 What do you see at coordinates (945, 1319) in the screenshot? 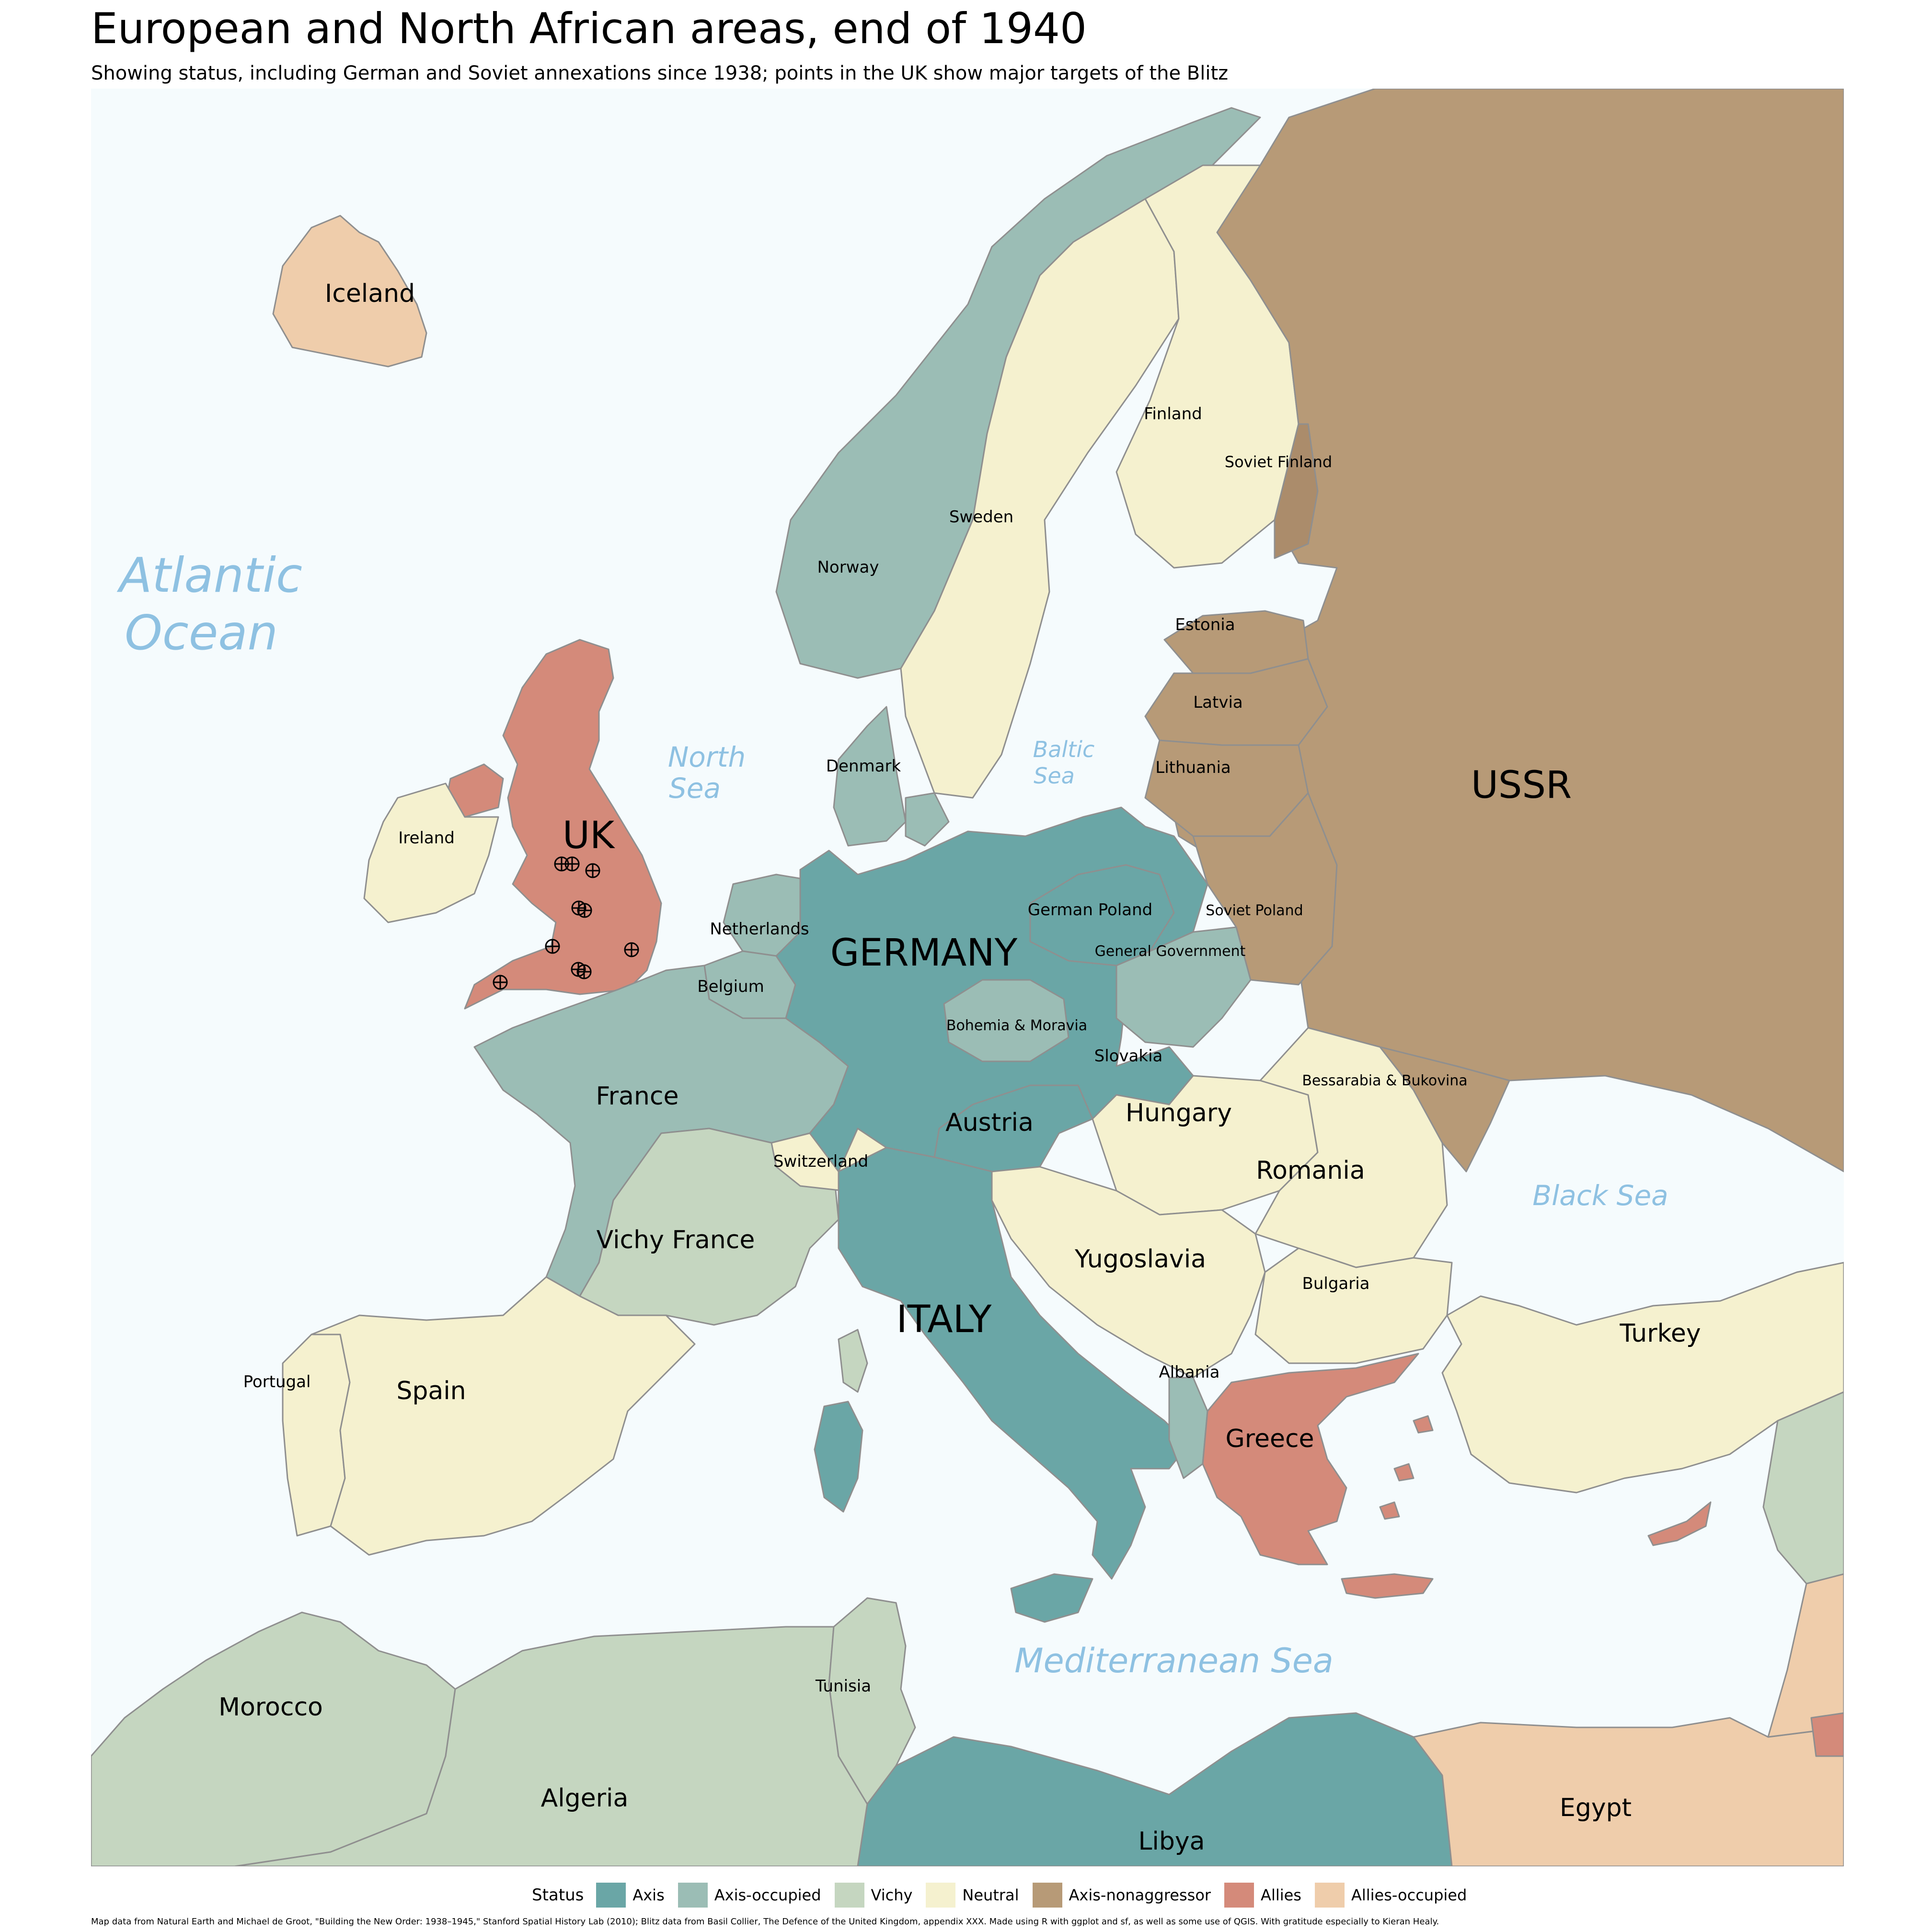
I see `label-italy: ITALY` at bounding box center [945, 1319].